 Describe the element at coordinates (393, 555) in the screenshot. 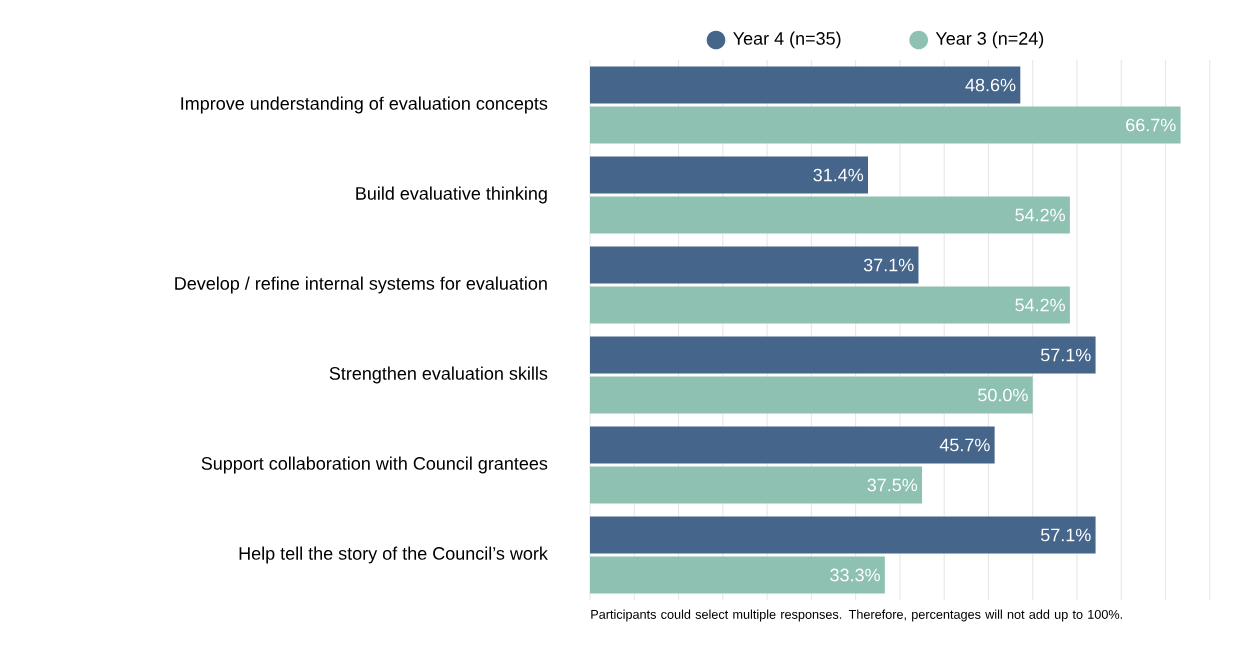

I see `y-tick-label: Help tell the story of the Council’s work` at that location.